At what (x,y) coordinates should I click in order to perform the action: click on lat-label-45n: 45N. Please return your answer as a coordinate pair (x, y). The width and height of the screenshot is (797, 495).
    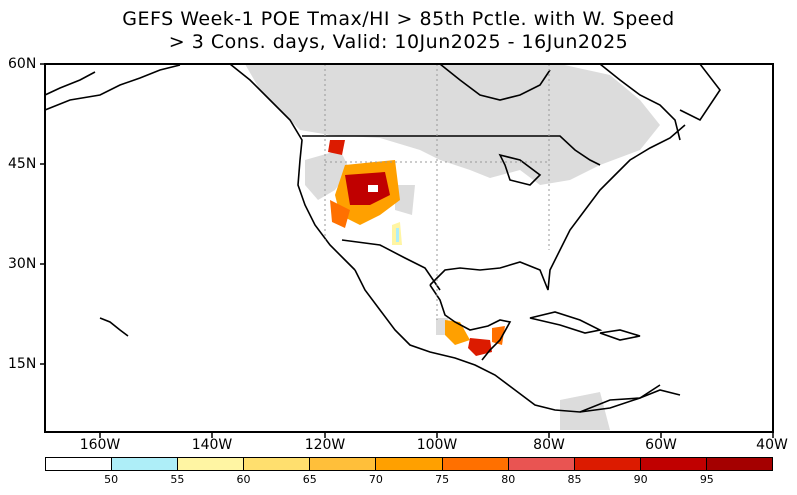
    Looking at the image, I should click on (22, 164).